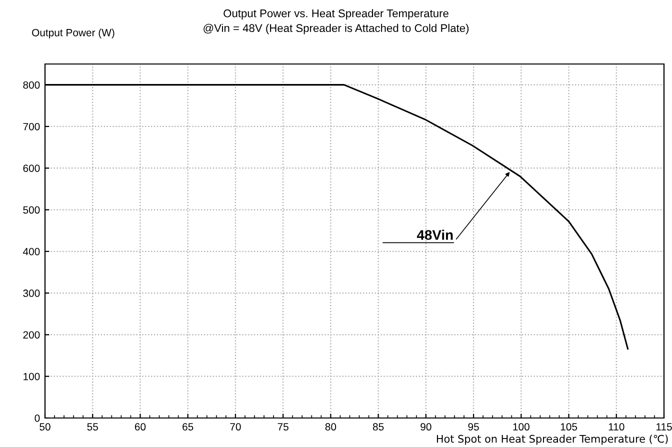 This screenshot has height=447, width=672. Describe the element at coordinates (664, 427) in the screenshot. I see `x-tick-label: 115` at that location.